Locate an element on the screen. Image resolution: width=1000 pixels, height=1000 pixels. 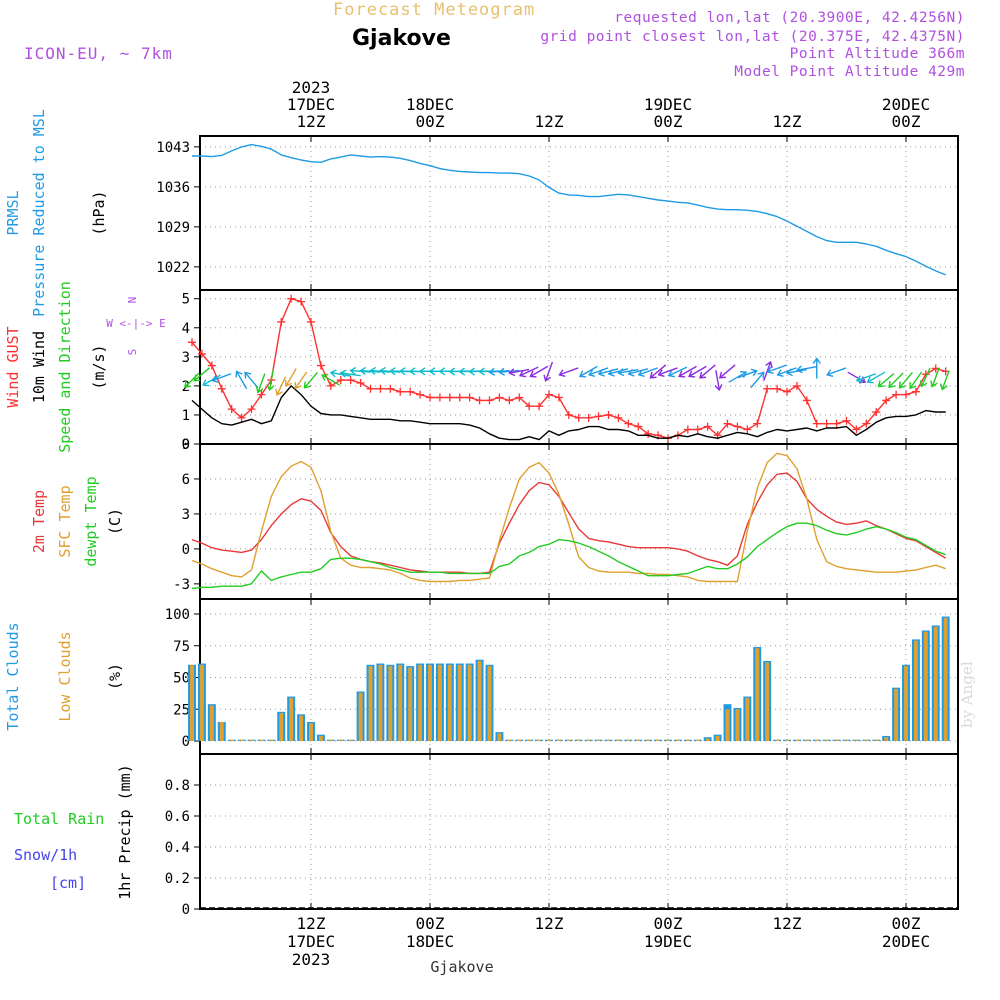
compass-n: N is located at coordinates (132, 300).